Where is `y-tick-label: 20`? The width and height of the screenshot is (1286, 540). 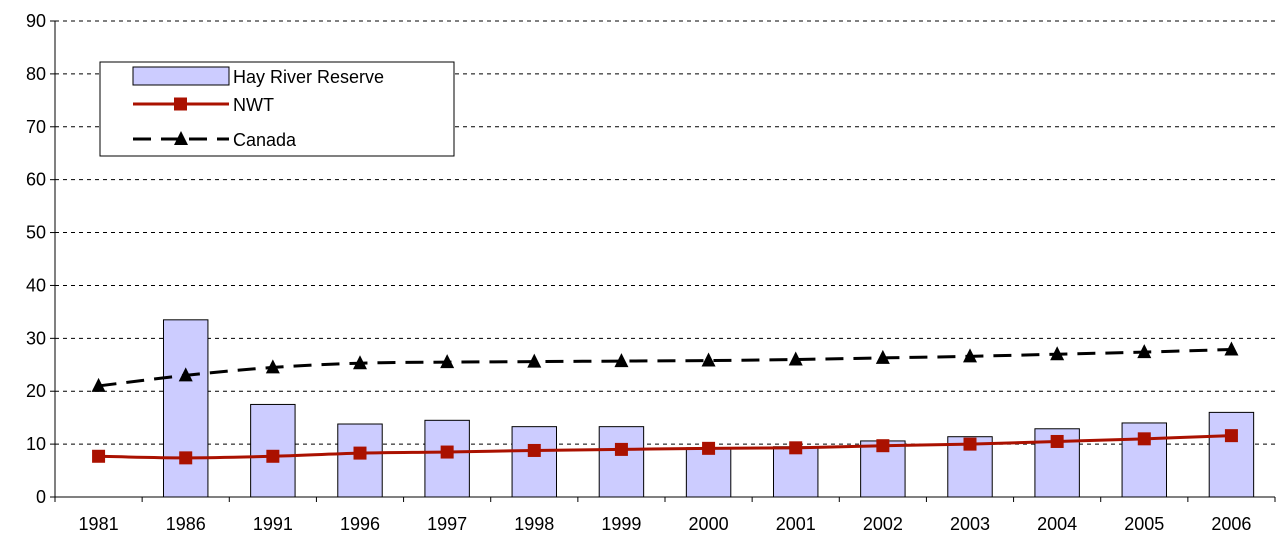
y-tick-label: 20 is located at coordinates (36, 391).